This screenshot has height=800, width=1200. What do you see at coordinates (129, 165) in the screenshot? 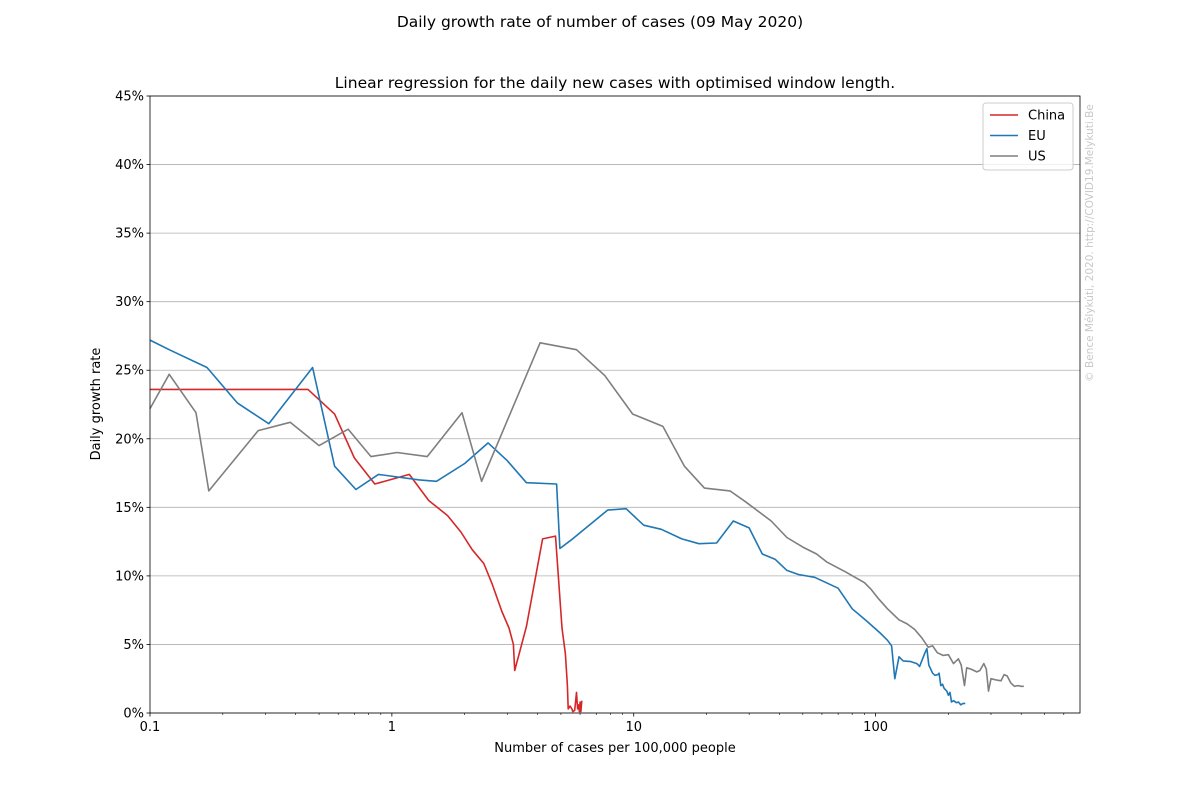
I see `y-tick-label: 40%` at bounding box center [129, 165].